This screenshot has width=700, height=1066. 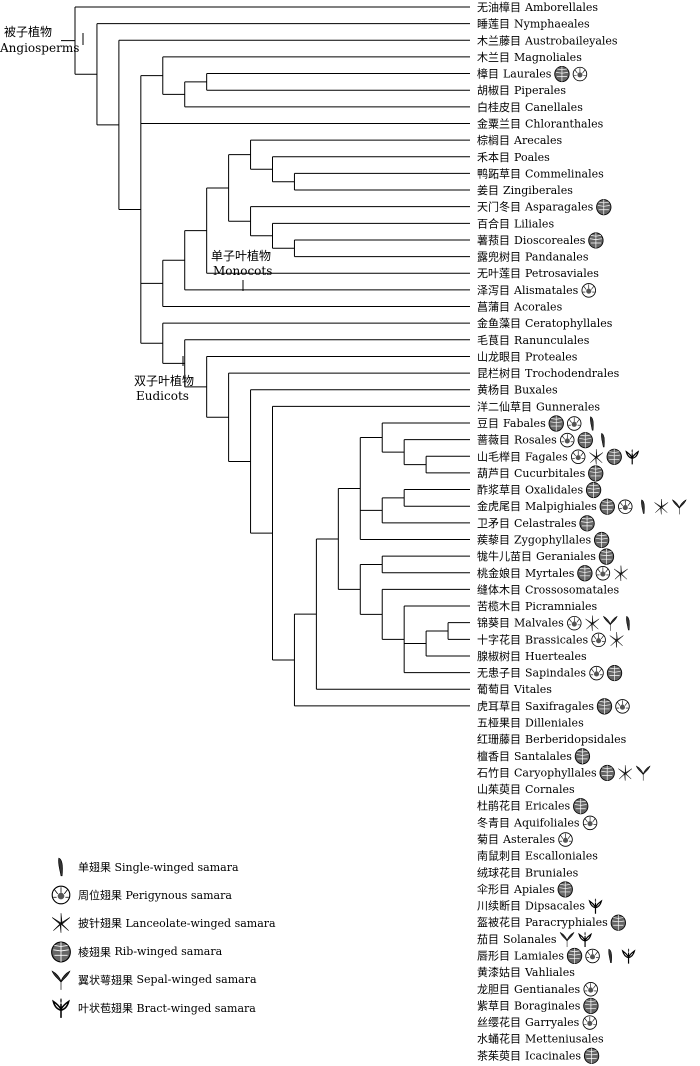 What do you see at coordinates (537, 772) in the screenshot?
I see `order-label: 石竹目 Caryophyllales` at bounding box center [537, 772].